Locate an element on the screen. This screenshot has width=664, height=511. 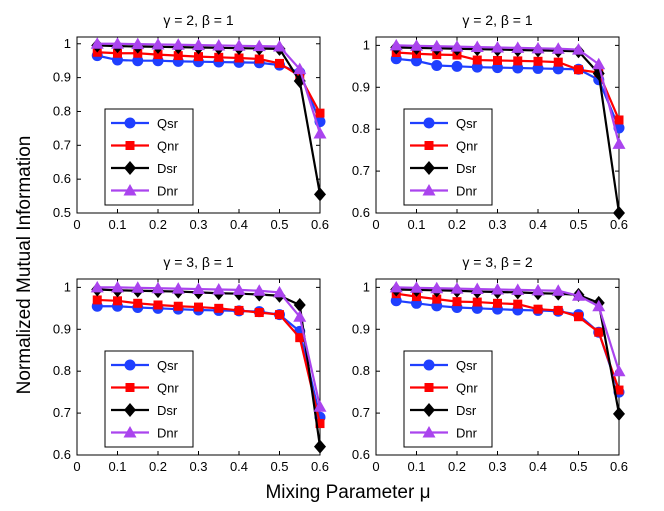
chart-title: γ = 2, β = 1 is located at coordinates (497, 20).